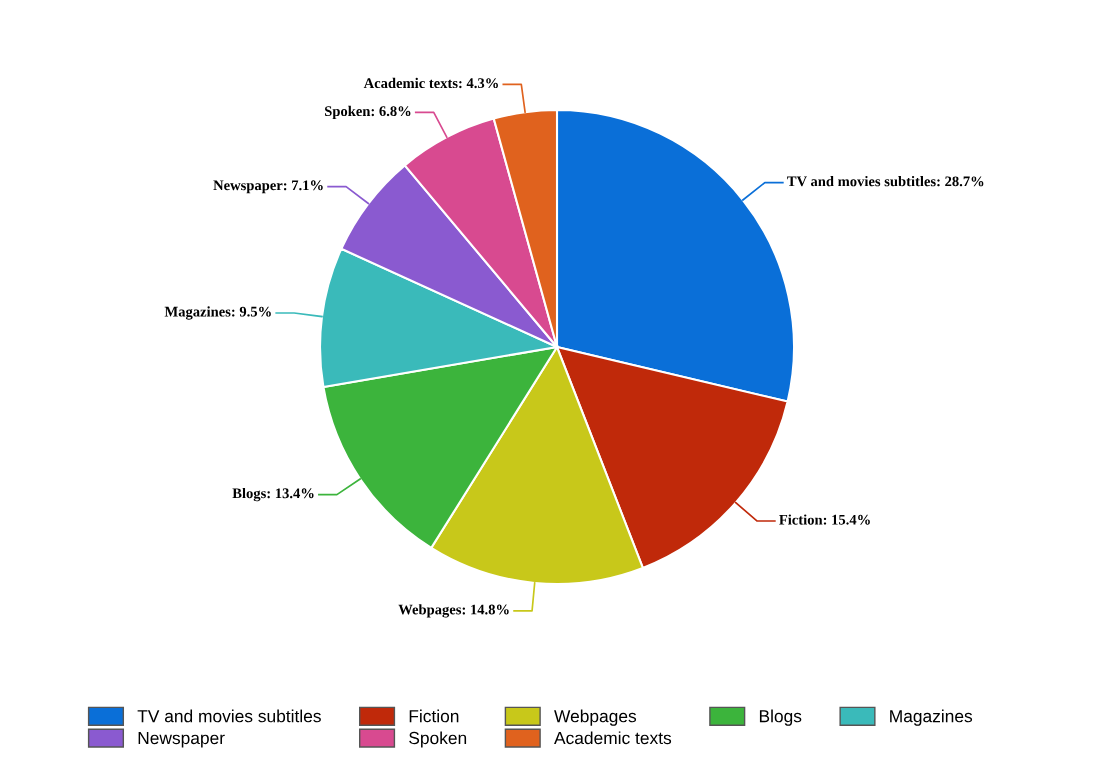 The image size is (1117, 758). I want to click on data-label: Newspaper: 7.1%, so click(268, 187).